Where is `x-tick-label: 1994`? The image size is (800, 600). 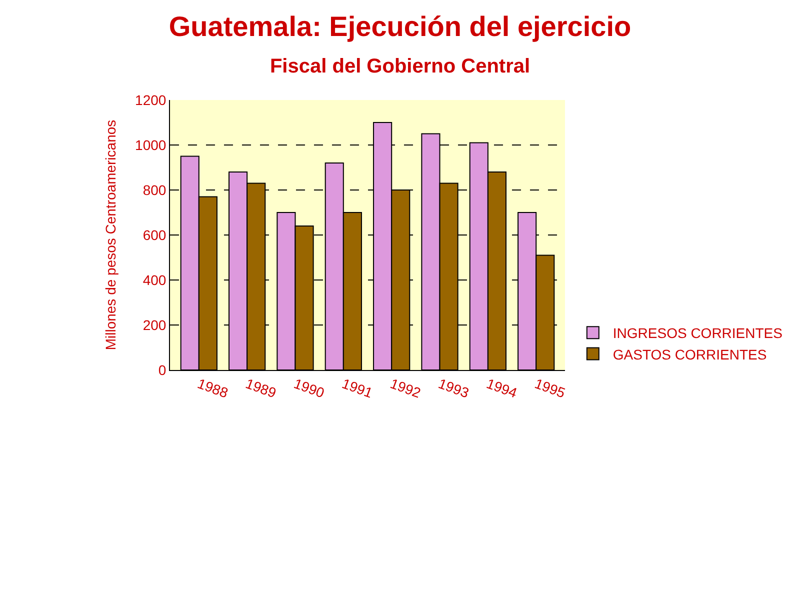
x-tick-label: 1994 is located at coordinates (502, 388).